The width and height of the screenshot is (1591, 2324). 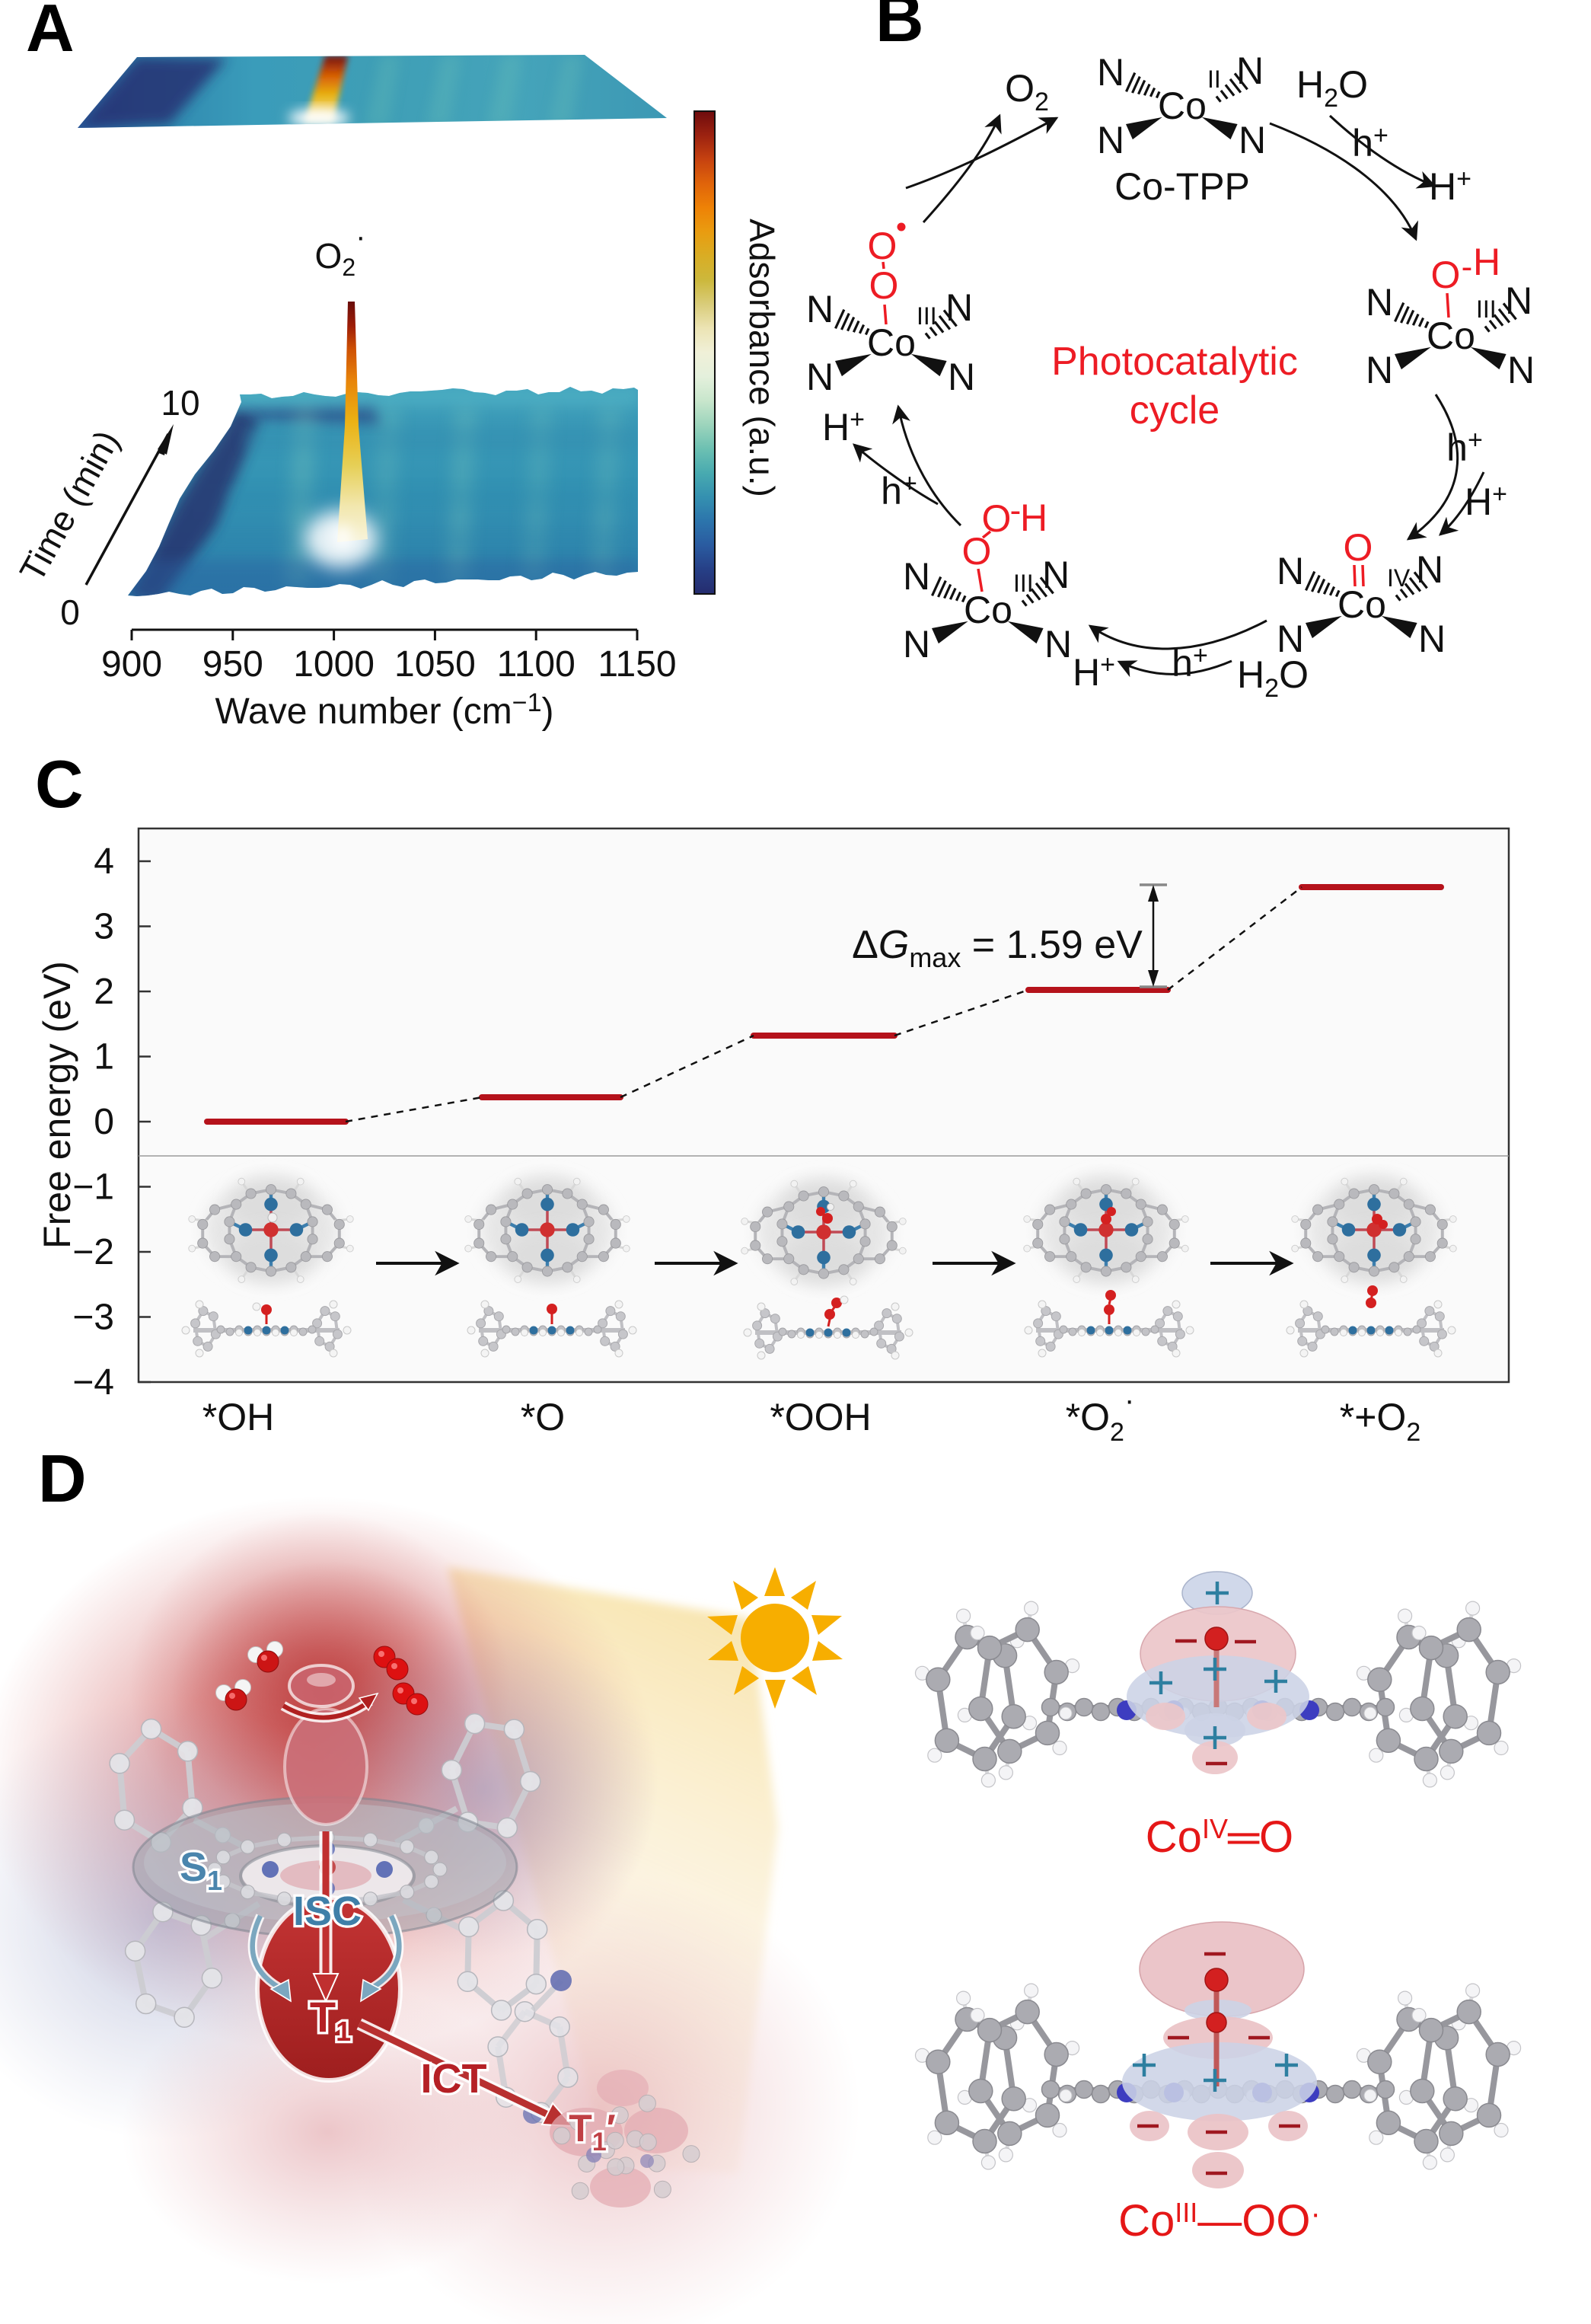 What do you see at coordinates (762, 358) in the screenshot?
I see `svg-text: Adsorbance (a.u.)` at bounding box center [762, 358].